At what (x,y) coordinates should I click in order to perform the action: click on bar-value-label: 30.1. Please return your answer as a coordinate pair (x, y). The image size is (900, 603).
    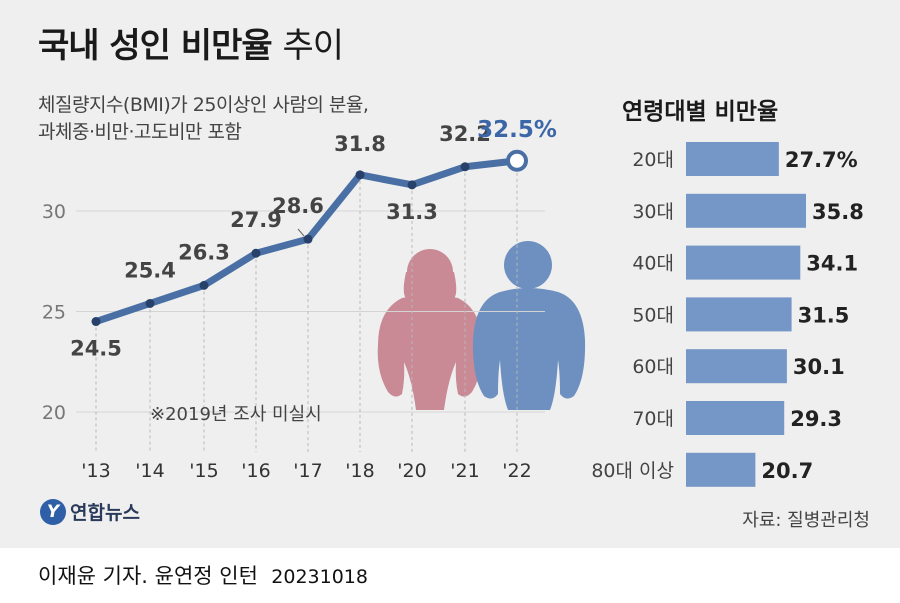
    Looking at the image, I should click on (819, 367).